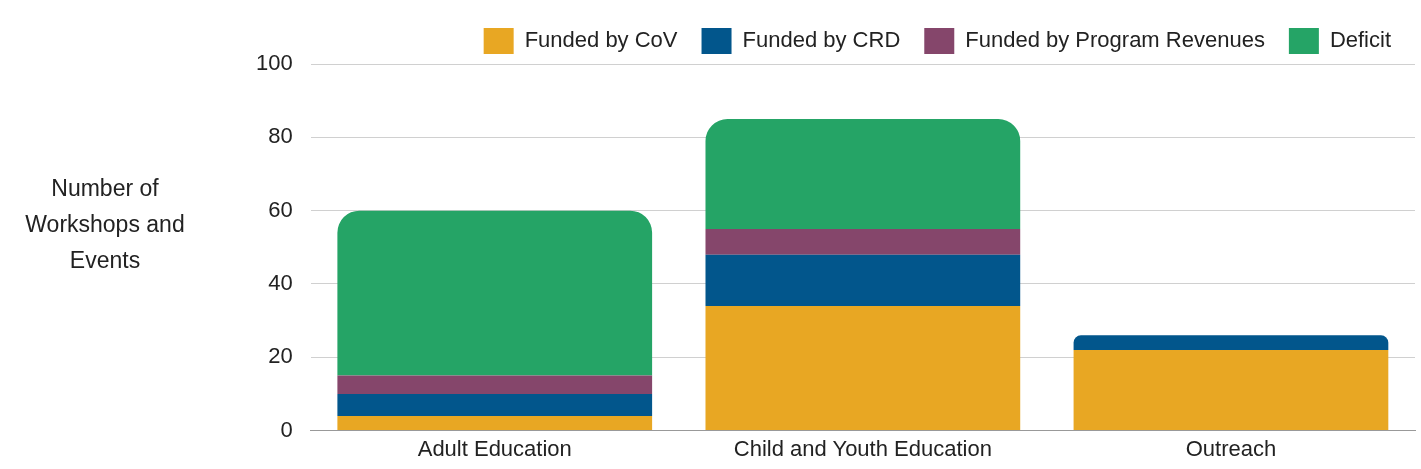 The height and width of the screenshot is (469, 1421). What do you see at coordinates (862, 448) in the screenshot?
I see `x-tick-label: Child and Youth Education` at bounding box center [862, 448].